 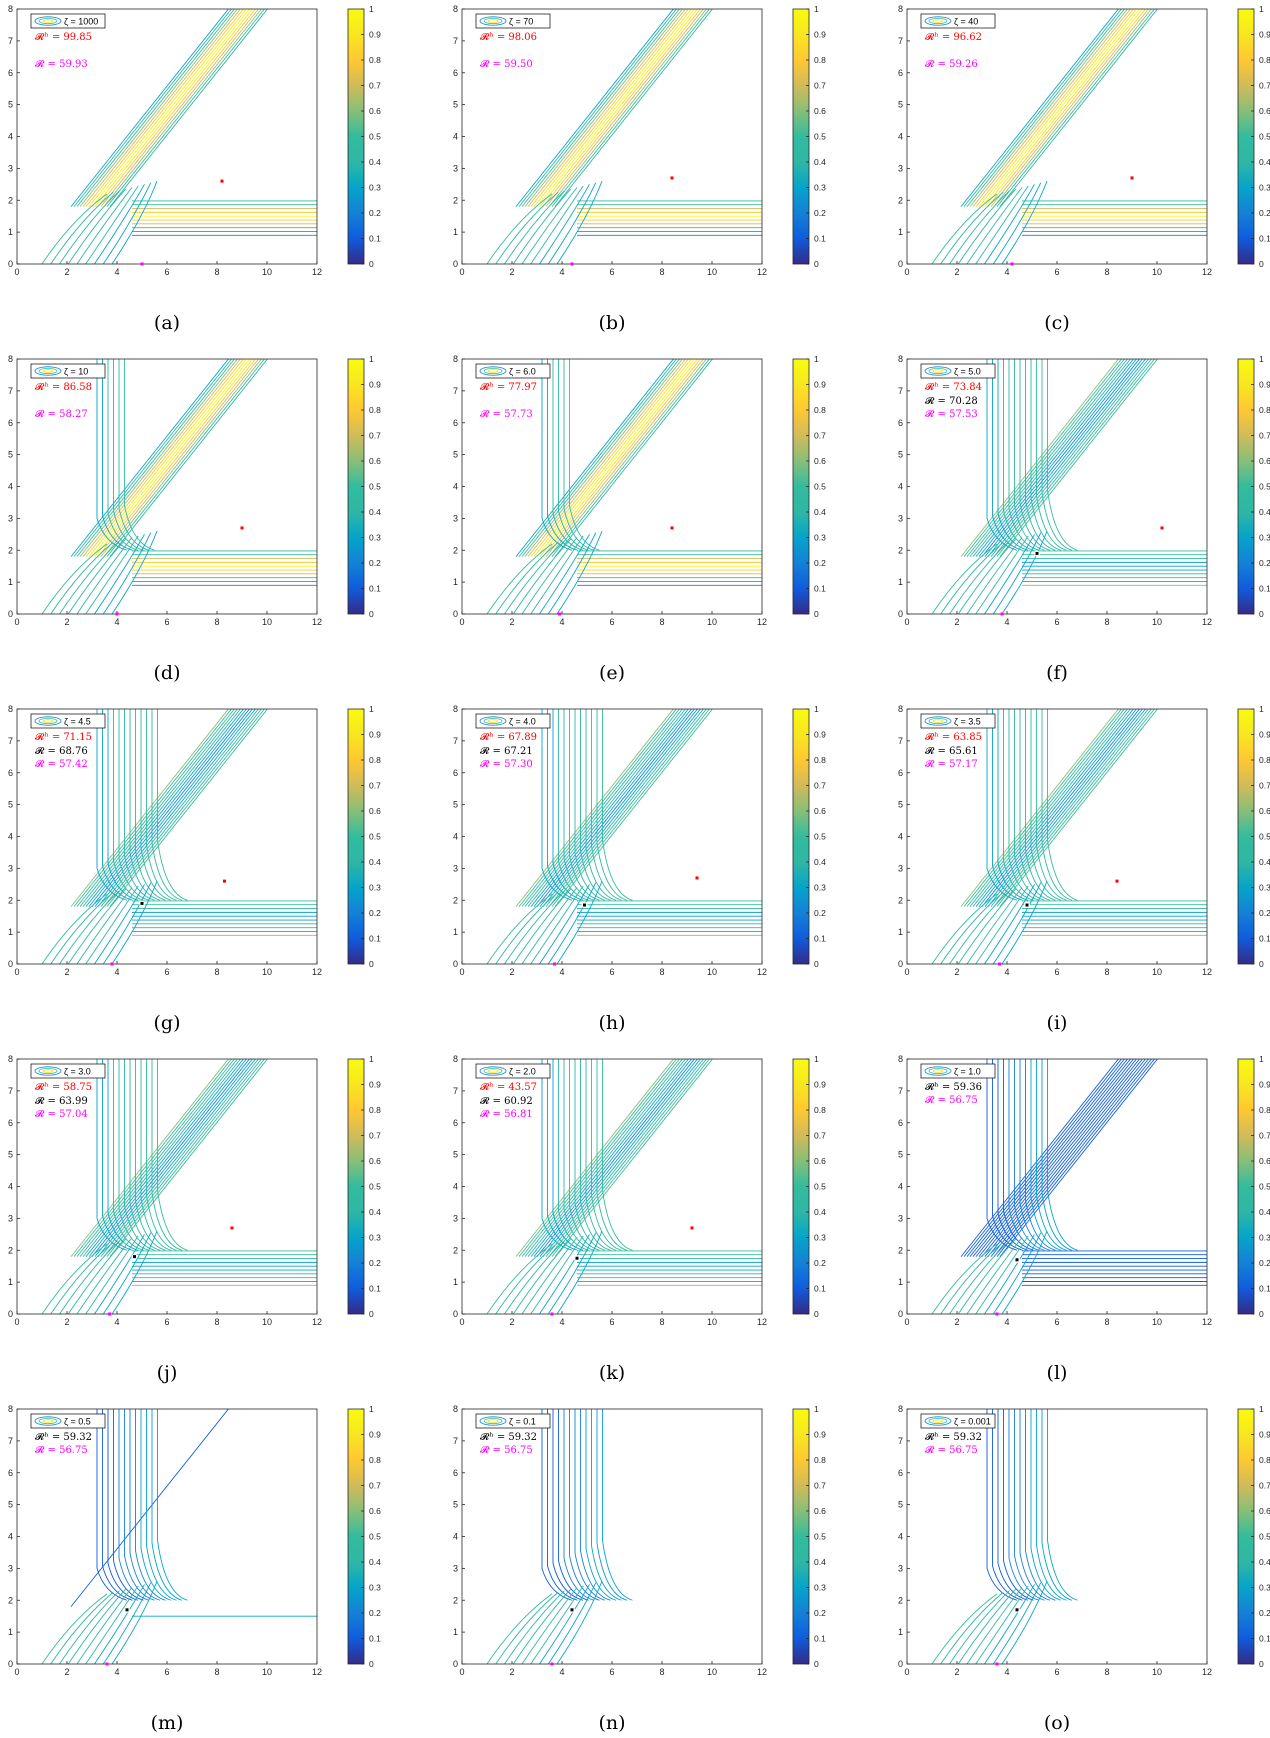 What do you see at coordinates (77, 1422) in the screenshot?
I see `legend-zeta-label: ζ = 0.5` at bounding box center [77, 1422].